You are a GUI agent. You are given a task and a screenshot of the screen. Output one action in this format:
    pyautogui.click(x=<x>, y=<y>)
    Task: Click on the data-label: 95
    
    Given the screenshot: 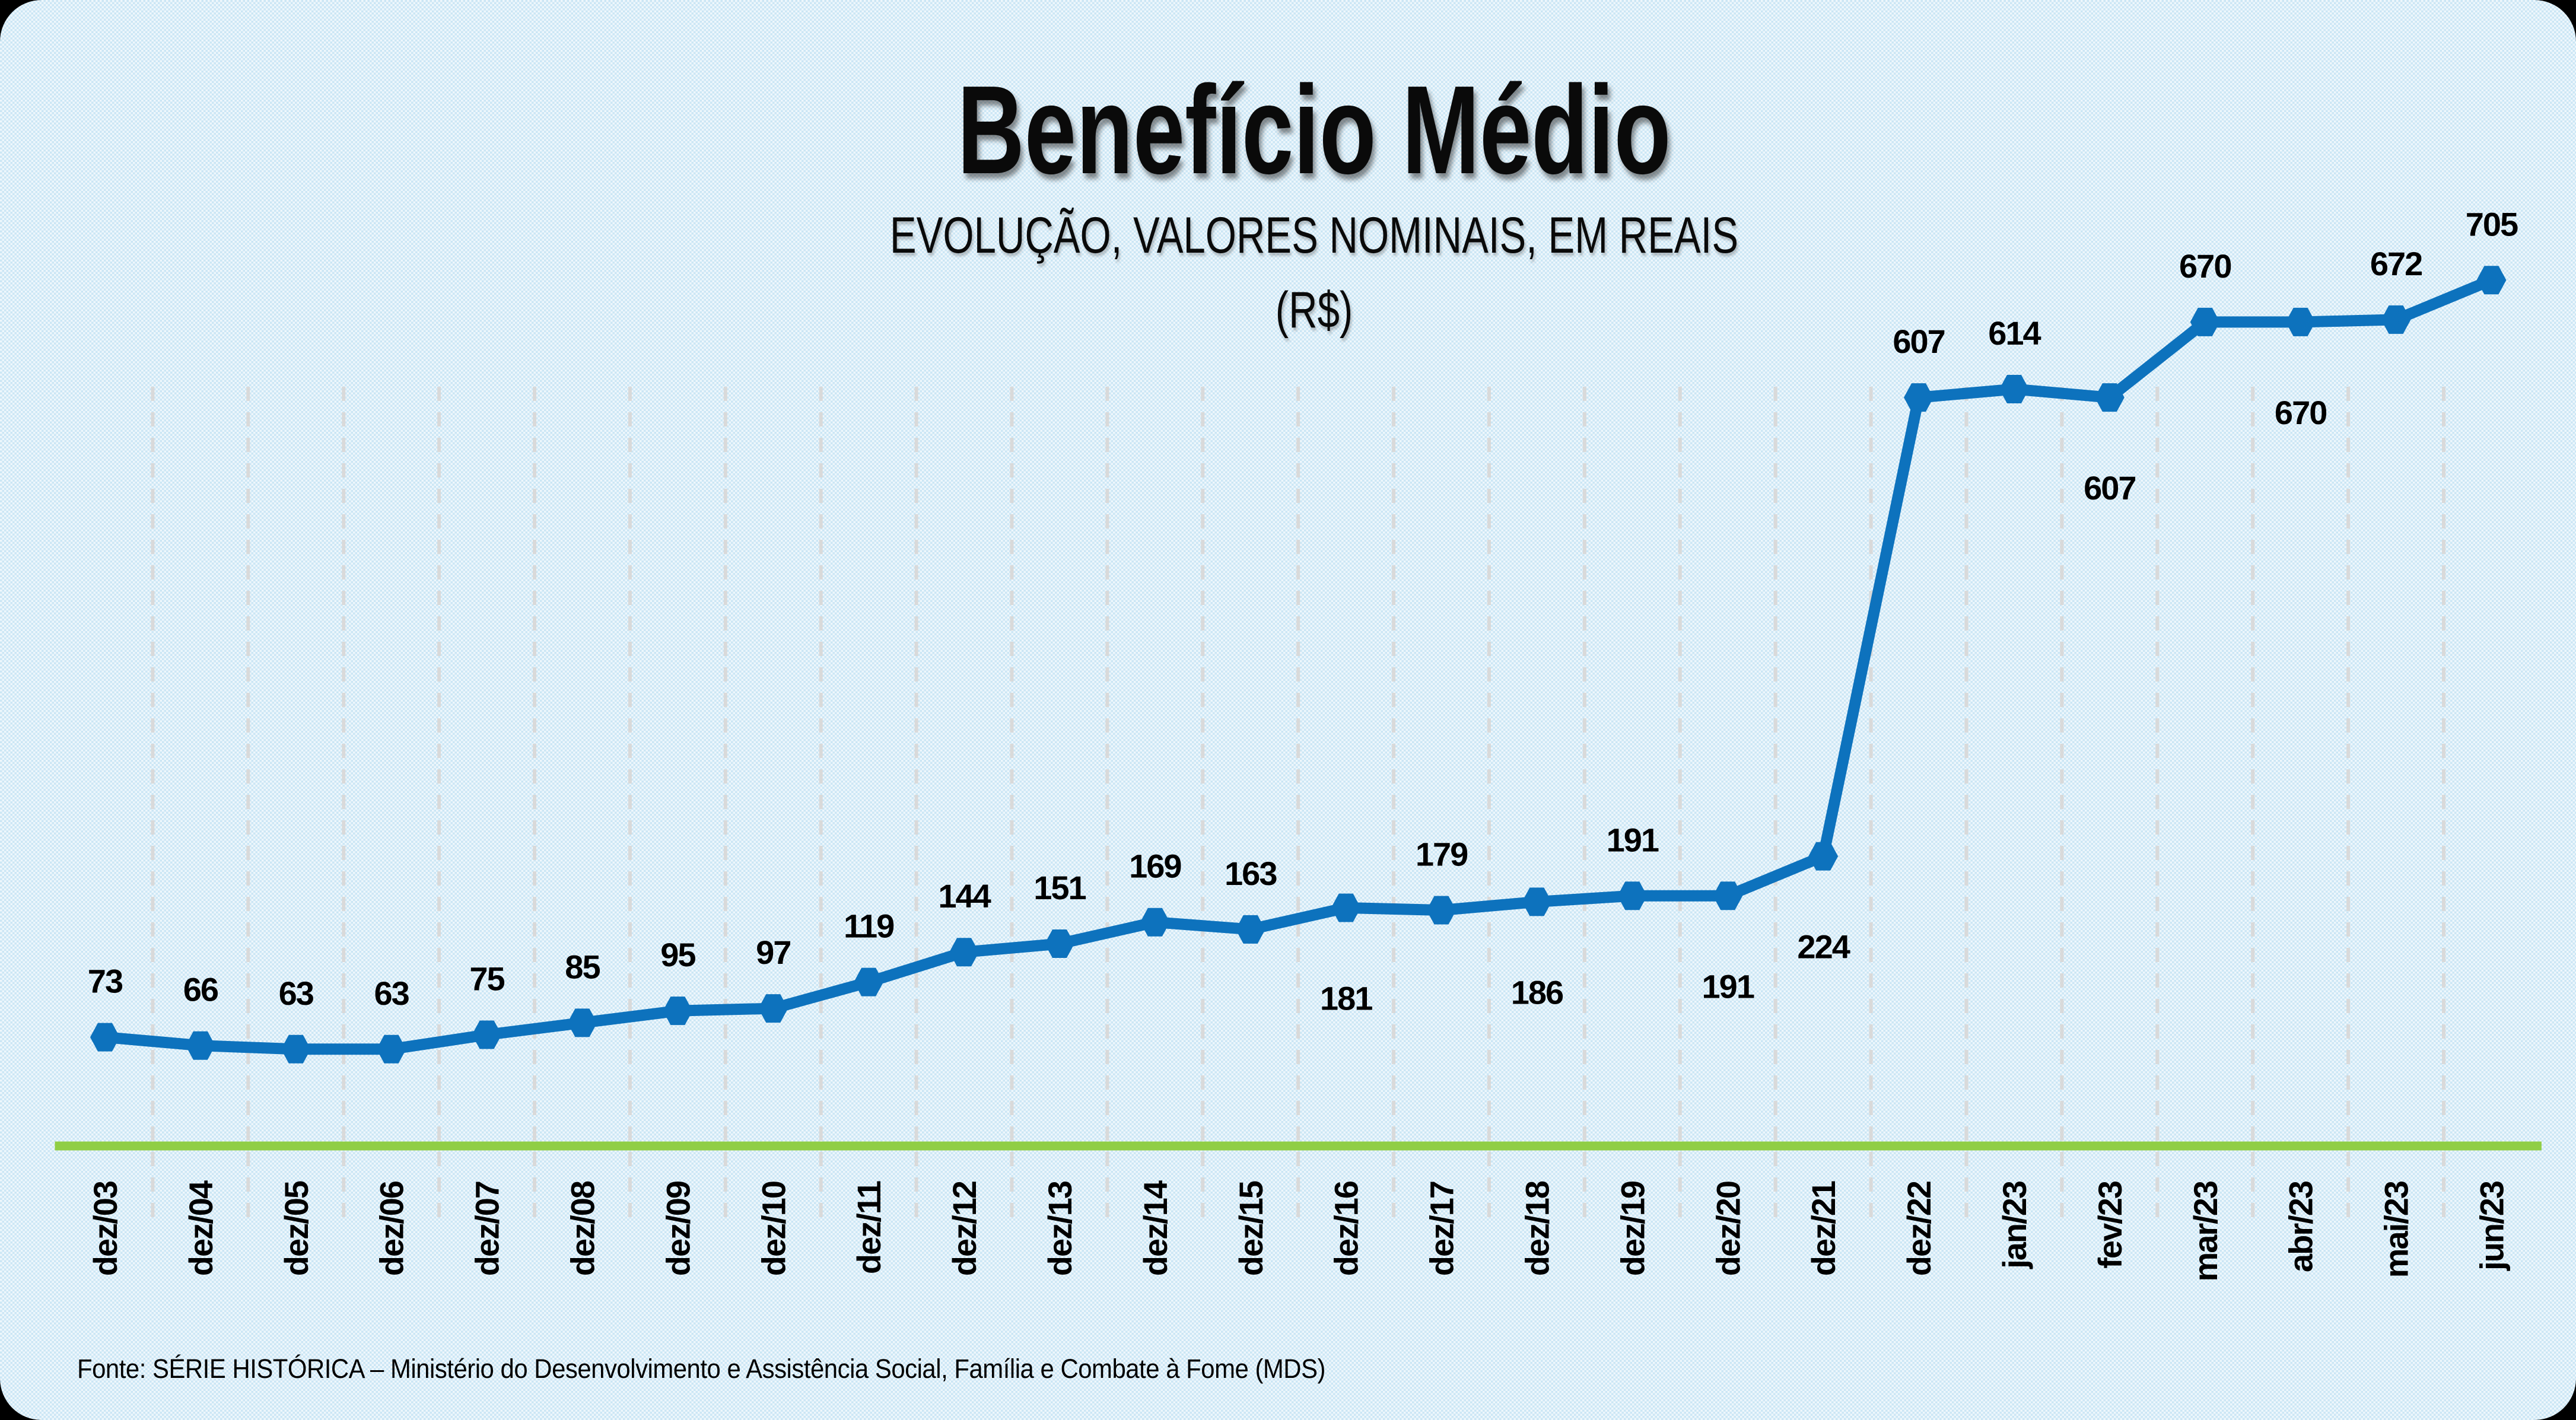 What is the action you would take?
    pyautogui.click(x=677, y=954)
    